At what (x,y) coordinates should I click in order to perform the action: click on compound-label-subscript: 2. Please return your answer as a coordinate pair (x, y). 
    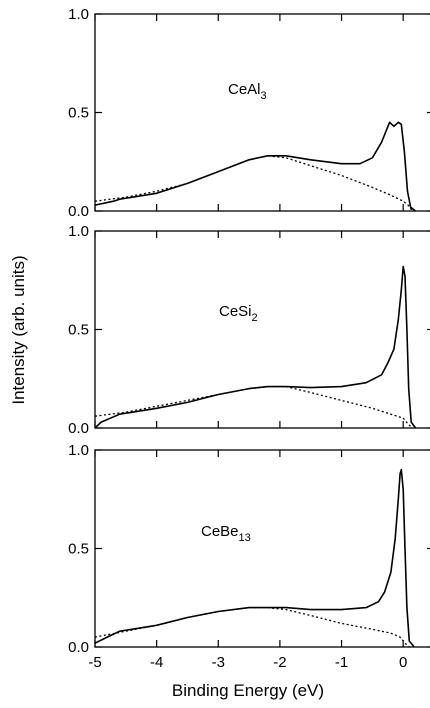
    Looking at the image, I should click on (255, 318).